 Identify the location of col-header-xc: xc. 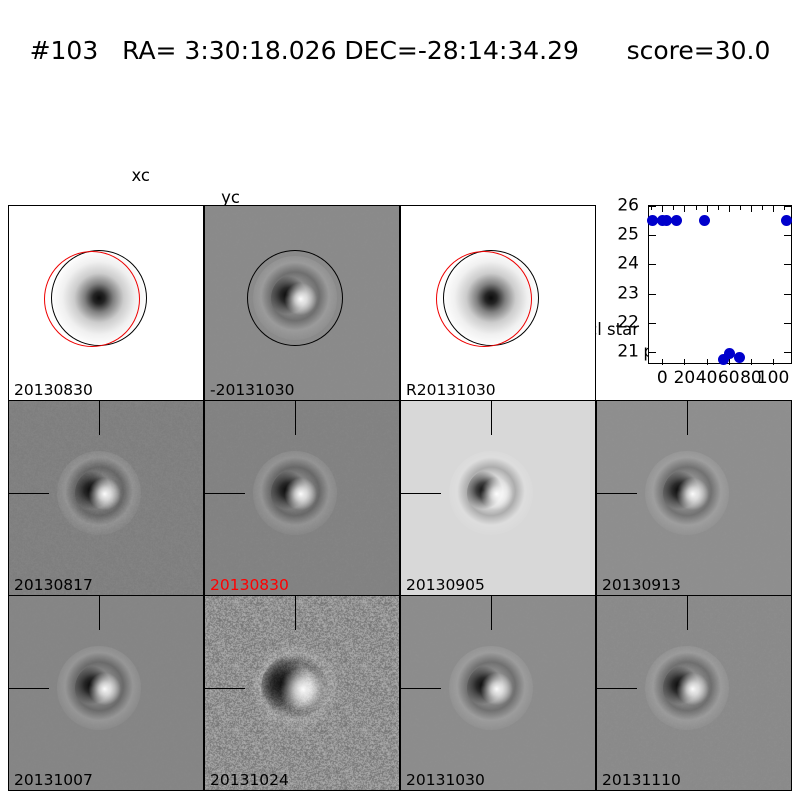
(140, 175).